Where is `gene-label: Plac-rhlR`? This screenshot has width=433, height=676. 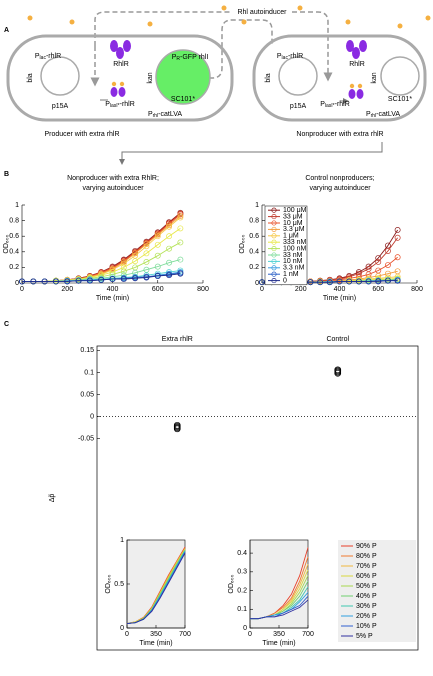
gene-label: Plac-rhlR is located at coordinates (290, 57).